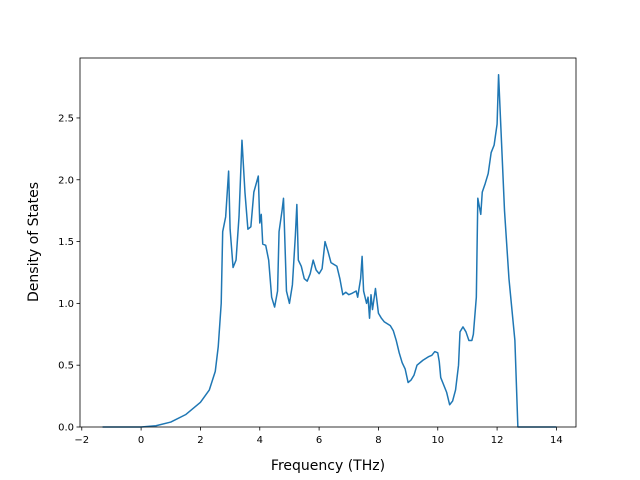  What do you see at coordinates (378, 440) in the screenshot?
I see `x-tick-label: 8` at bounding box center [378, 440].